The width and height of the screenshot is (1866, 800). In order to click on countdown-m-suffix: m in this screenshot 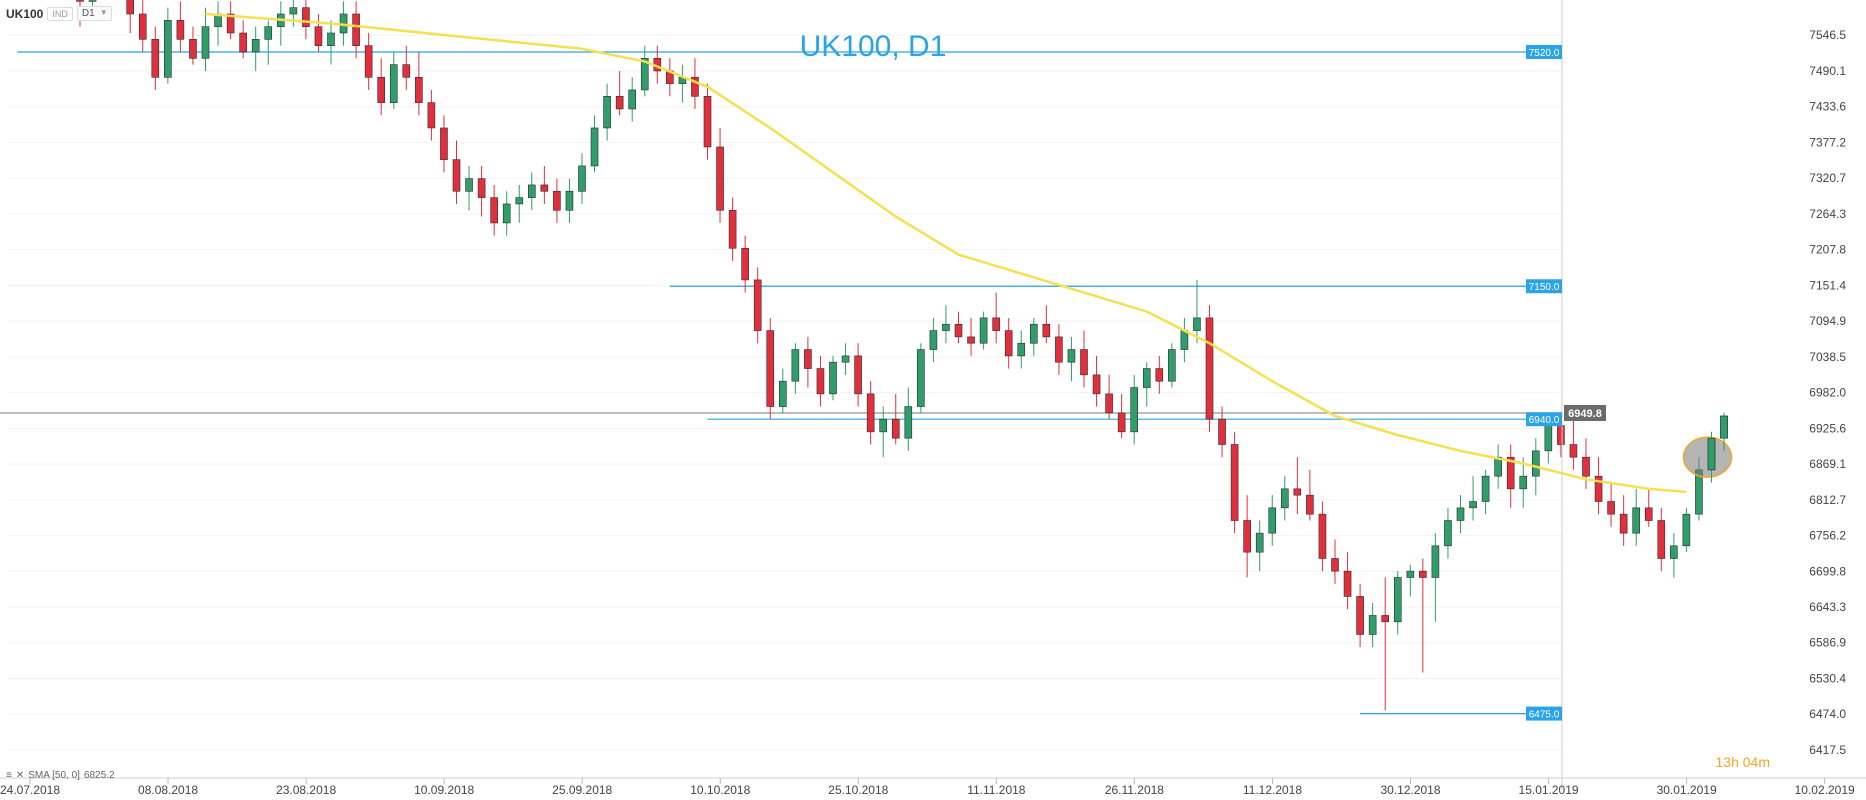, I will do `click(1764, 762)`.